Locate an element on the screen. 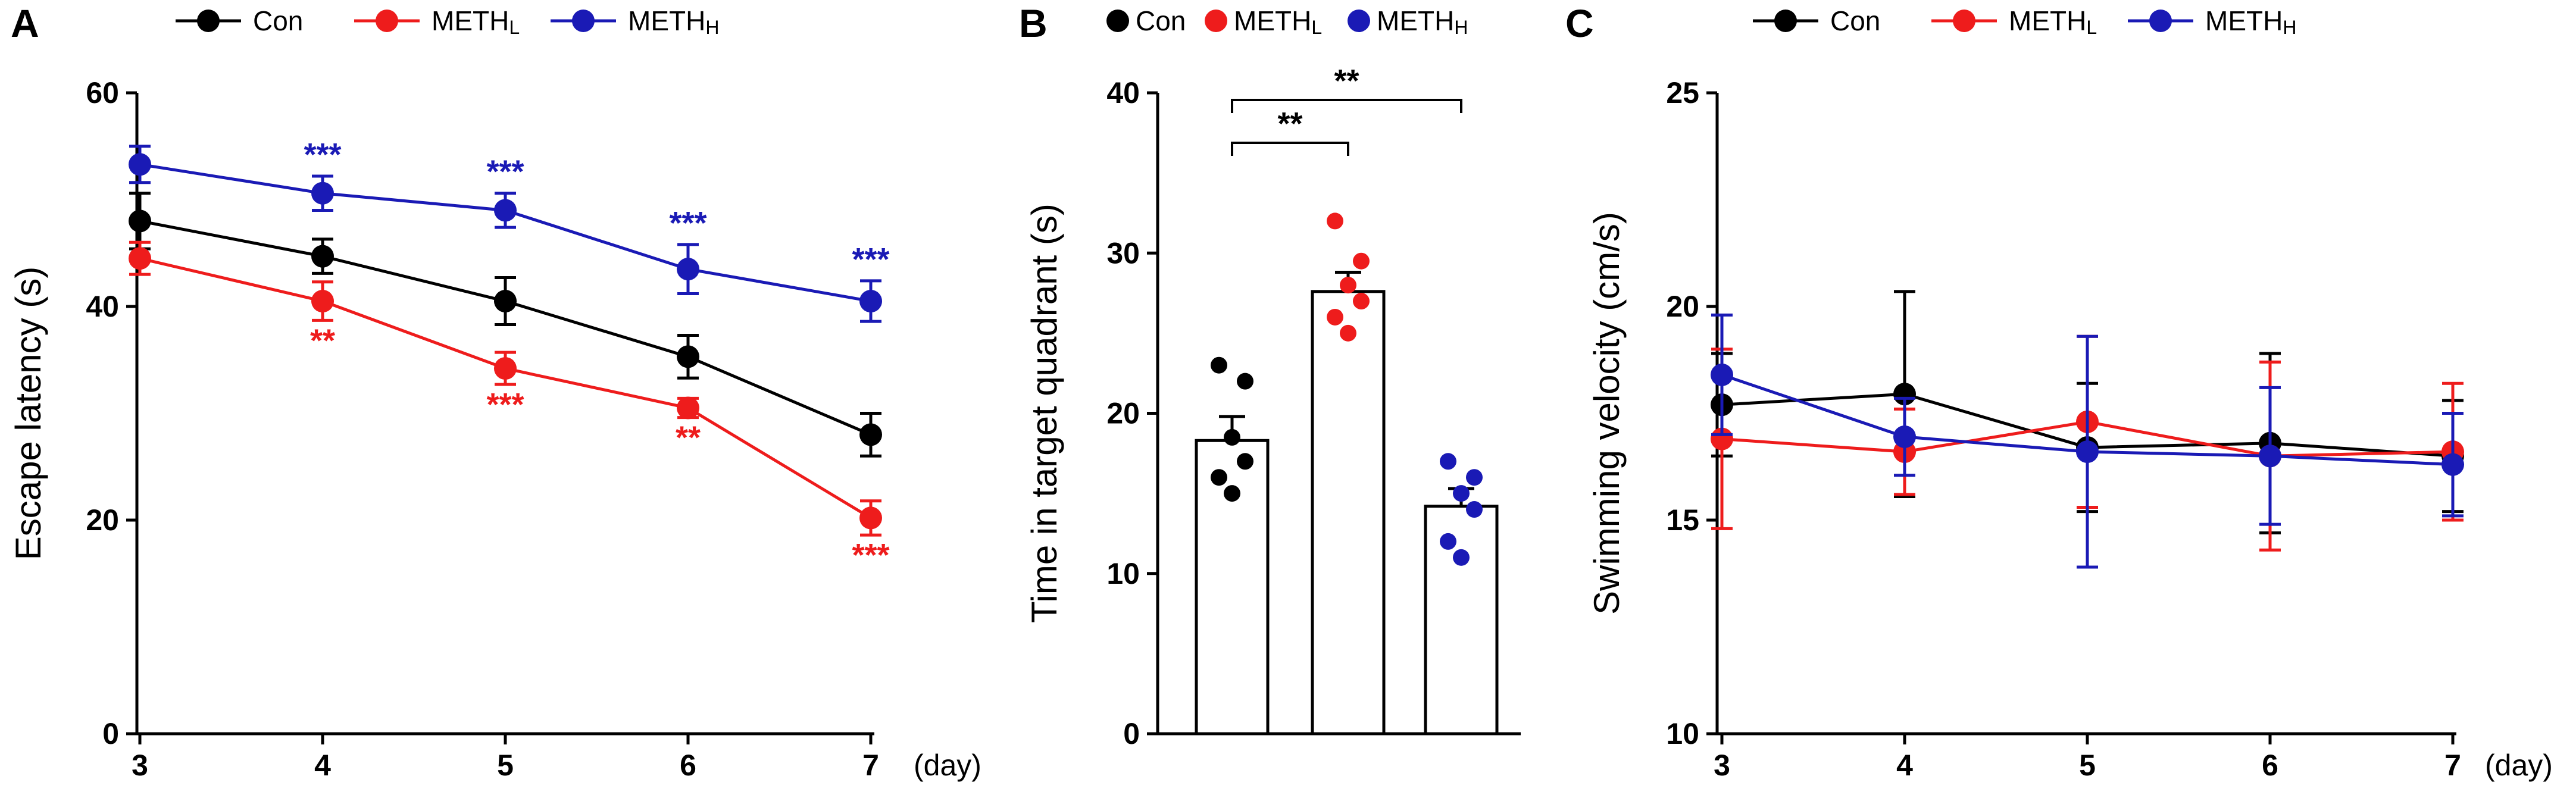 Image resolution: width=2576 pixels, height=798 pixels. x-axis-unit: (day) is located at coordinates (947, 765).